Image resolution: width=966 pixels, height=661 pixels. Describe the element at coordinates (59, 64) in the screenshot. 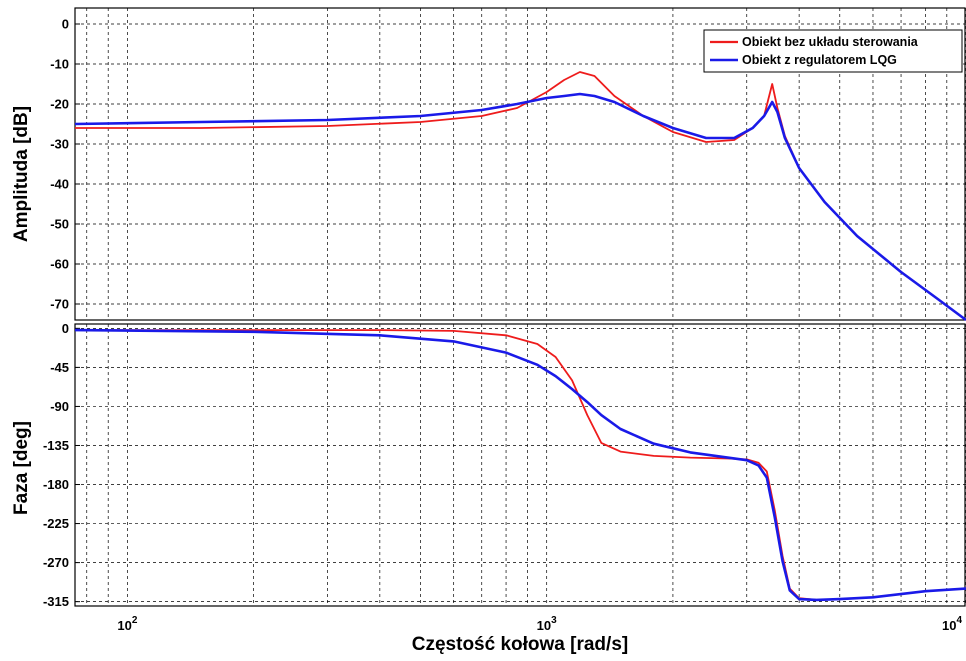

I see `y-tick-label: -10` at that location.